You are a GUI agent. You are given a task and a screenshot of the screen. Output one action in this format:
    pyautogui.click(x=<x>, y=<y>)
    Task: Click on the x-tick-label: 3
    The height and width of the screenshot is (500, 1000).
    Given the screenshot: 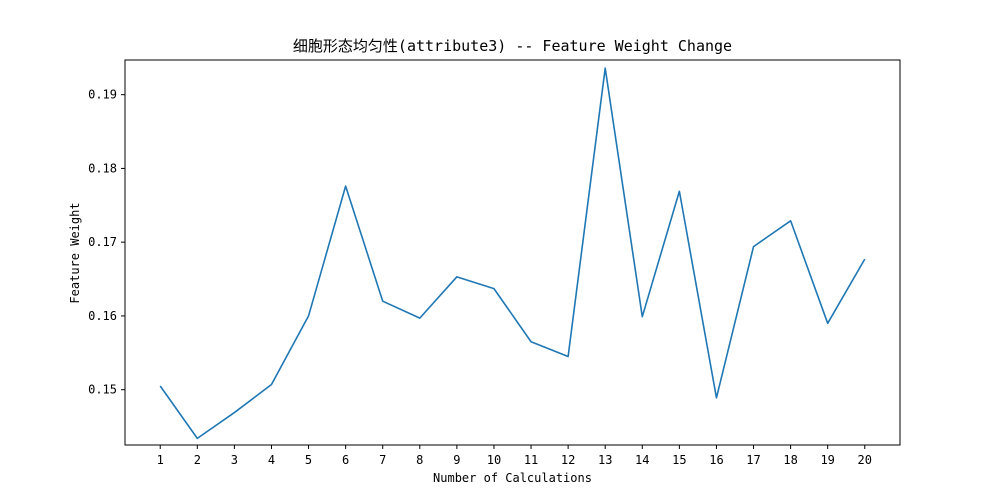 What is the action you would take?
    pyautogui.click(x=234, y=460)
    